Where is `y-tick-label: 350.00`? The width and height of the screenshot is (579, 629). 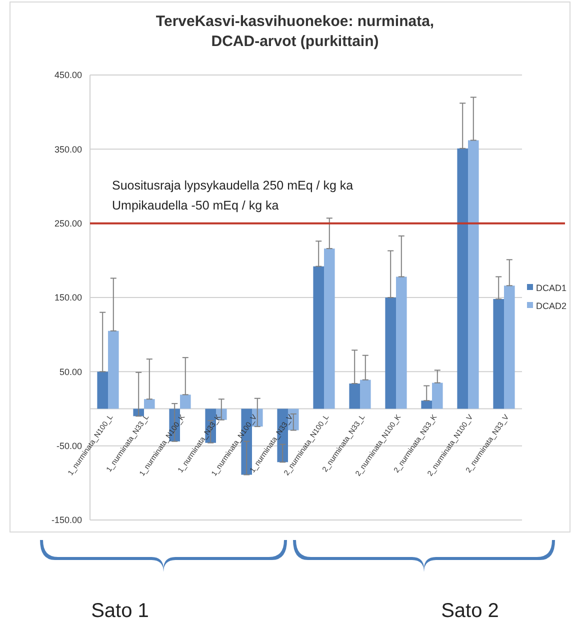
y-tick-label: 350.00 is located at coordinates (68, 149).